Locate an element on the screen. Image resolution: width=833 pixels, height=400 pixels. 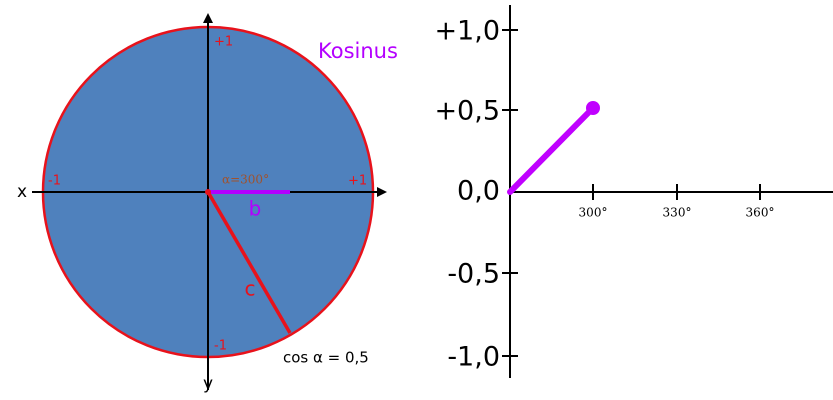
y-tick-label: -0,5 is located at coordinates (473, 274).